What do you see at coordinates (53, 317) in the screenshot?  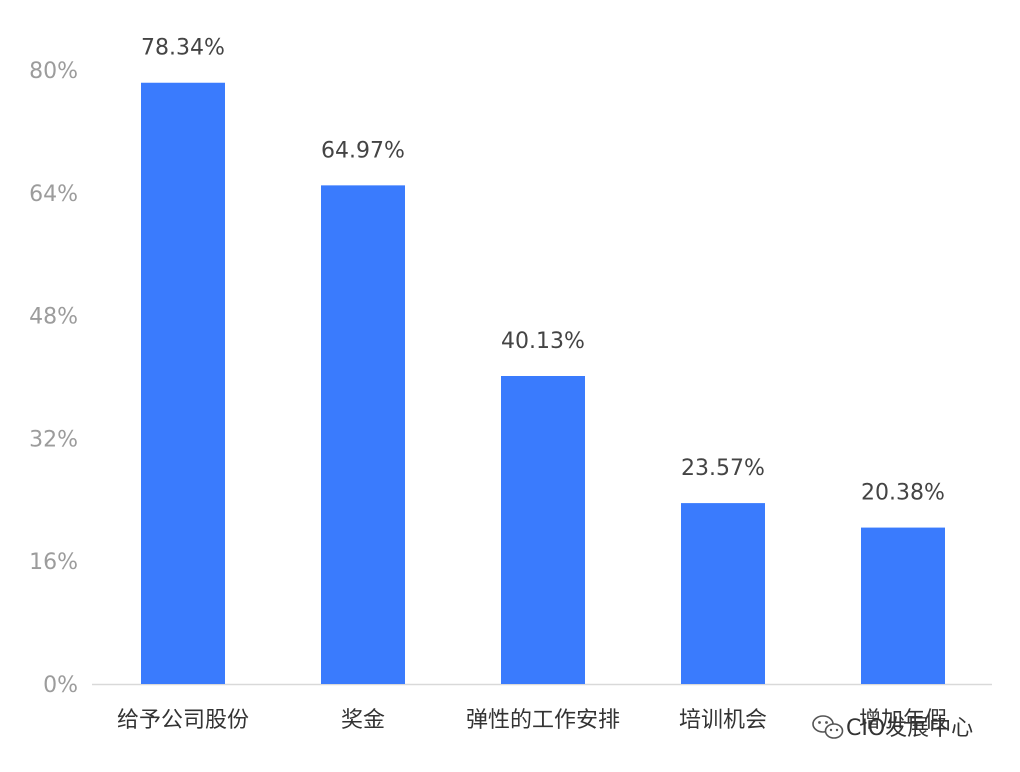 I see `y-tick-label: 48%` at bounding box center [53, 317].